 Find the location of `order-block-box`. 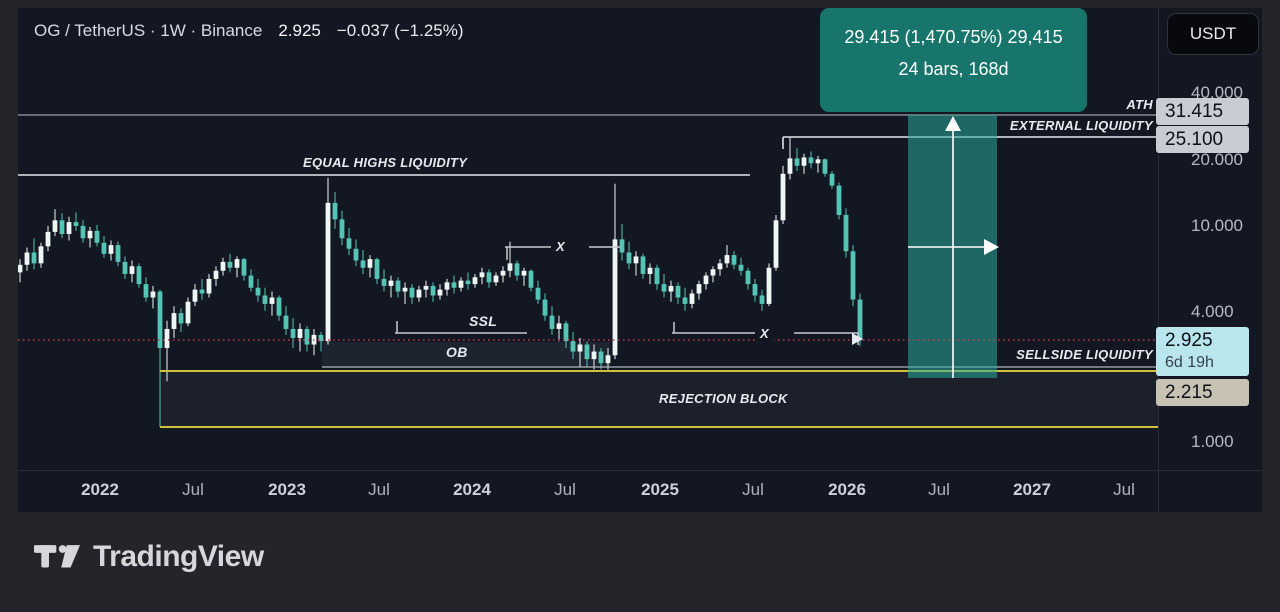

order-block-box is located at coordinates (466, 355).